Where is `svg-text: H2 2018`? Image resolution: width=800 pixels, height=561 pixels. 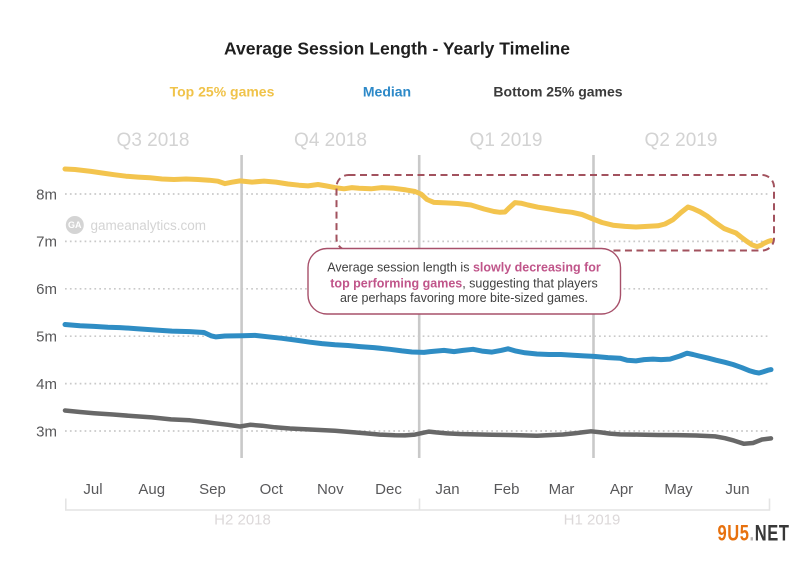
svg-text: H2 2018 is located at coordinates (242, 520).